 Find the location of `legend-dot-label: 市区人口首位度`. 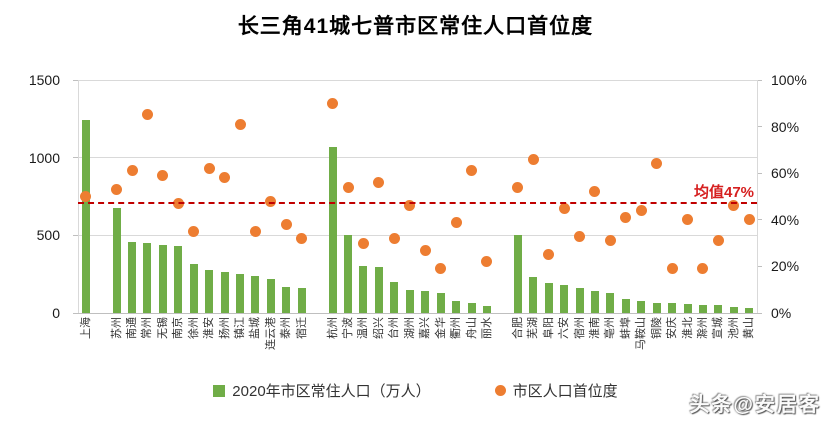

legend-dot-label: 市区人口首位度 is located at coordinates (565, 391).